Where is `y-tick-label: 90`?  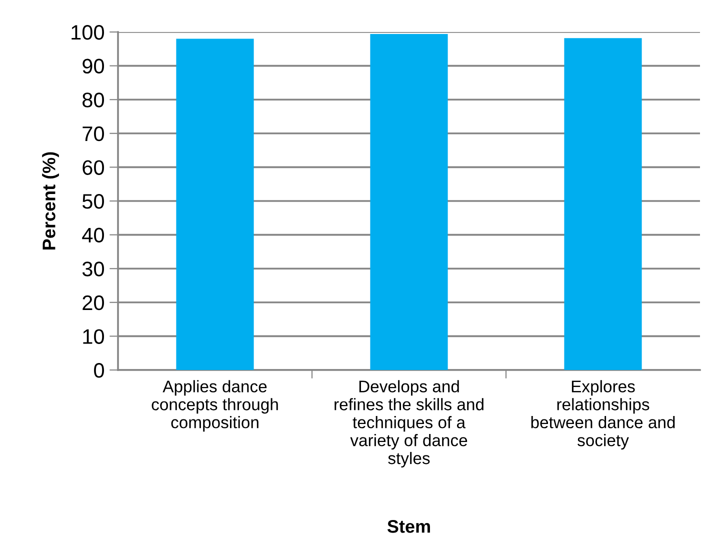 y-tick-label: 90 is located at coordinates (93, 66).